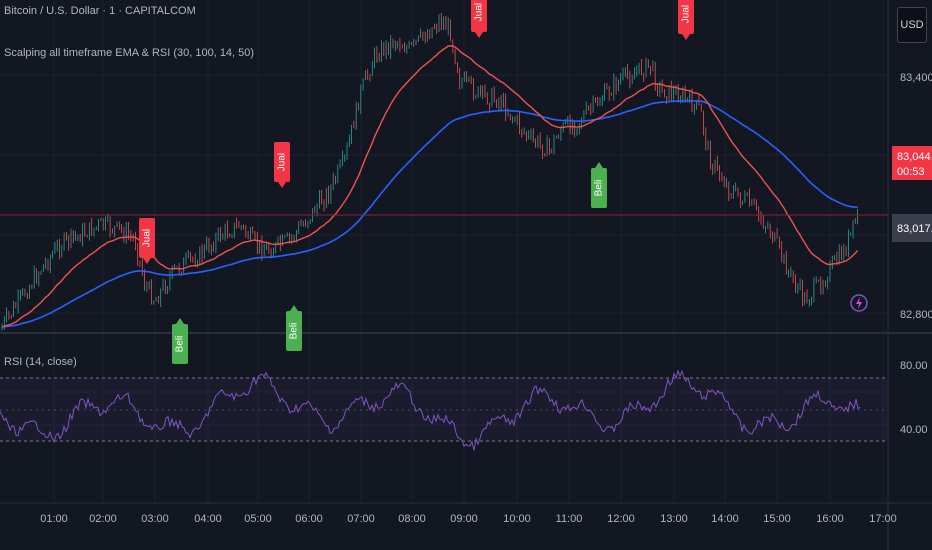  Describe the element at coordinates (464, 519) in the screenshot. I see `time-label: 09:00` at that location.